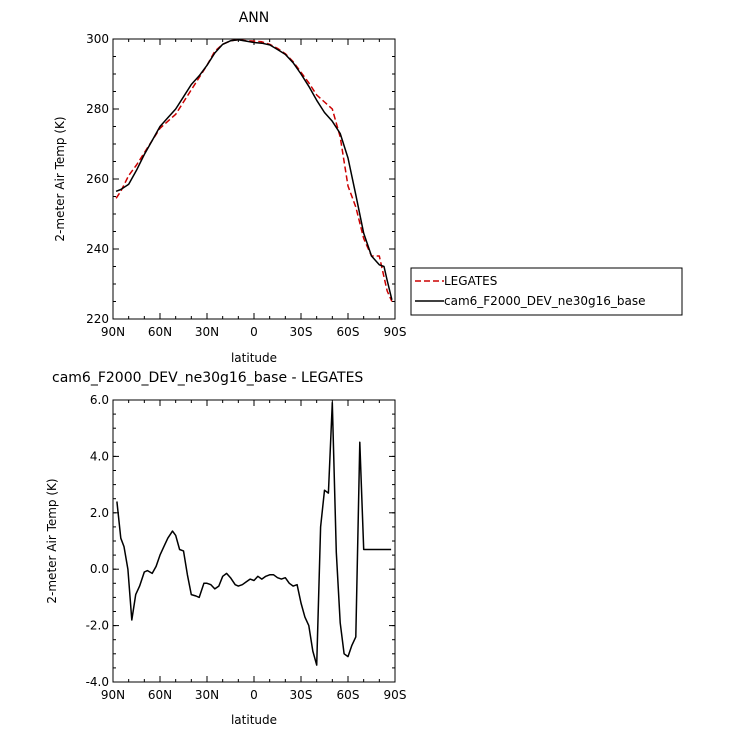 Image resolution: width=730 pixels, height=739 pixels. Describe the element at coordinates (97, 626) in the screenshot. I see `y-tick-label: -2.0` at that location.